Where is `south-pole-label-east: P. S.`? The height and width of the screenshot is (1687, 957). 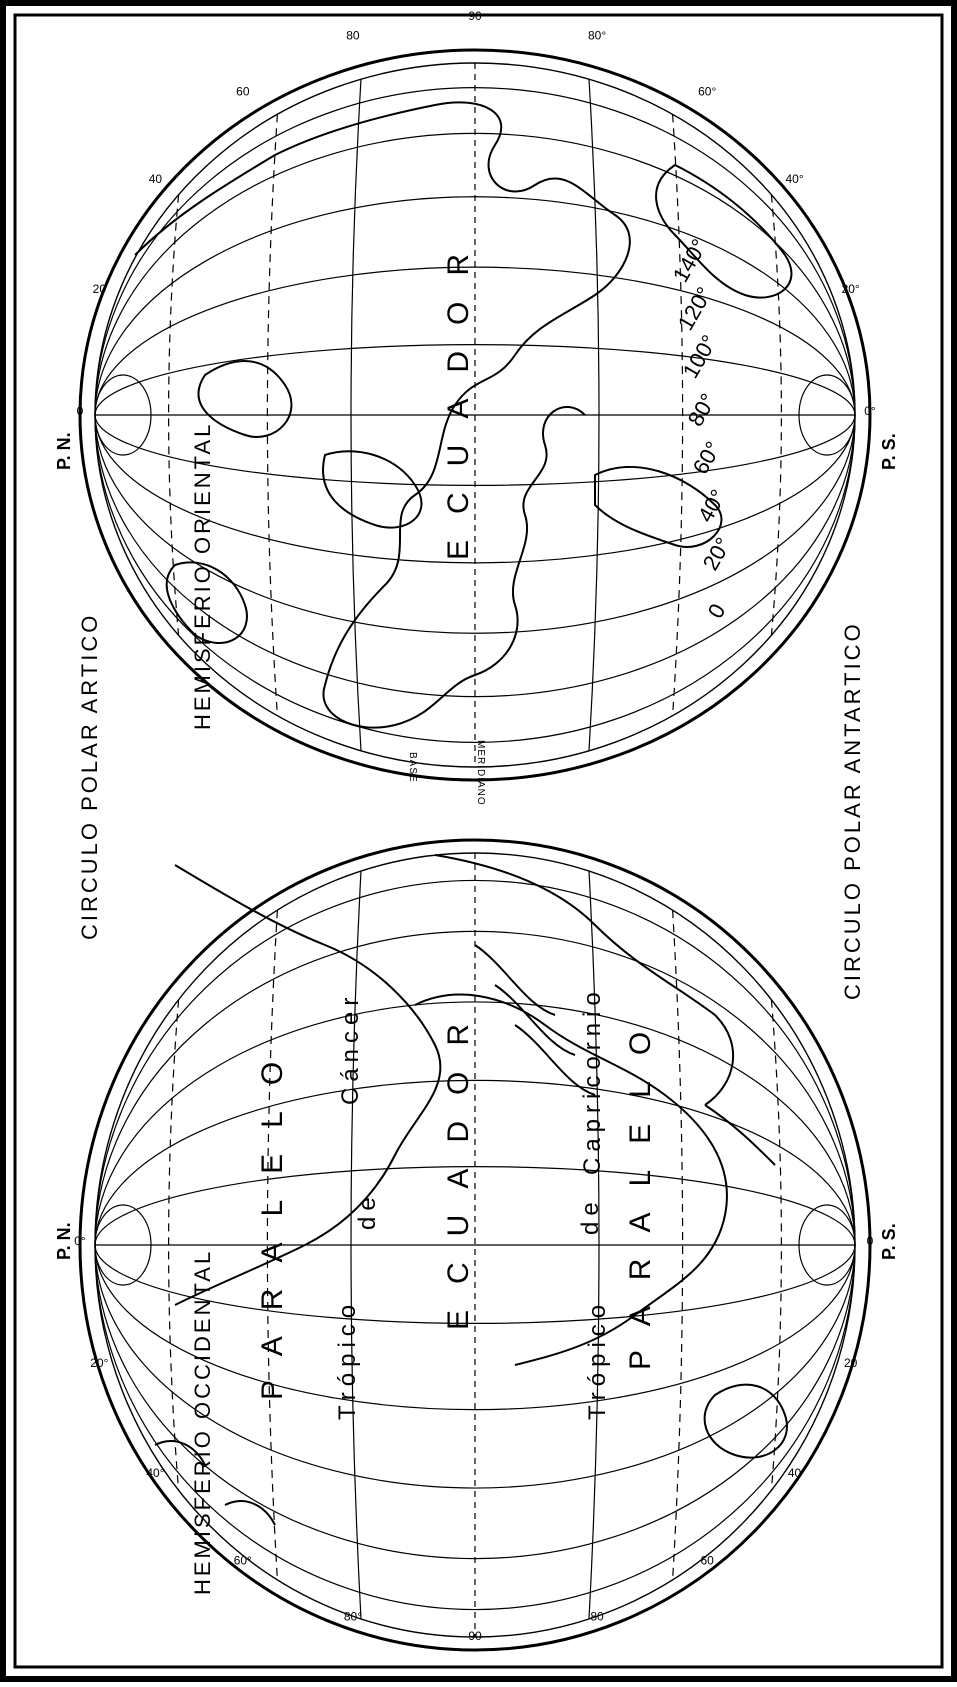 south-pole-label-east: P. S. is located at coordinates (889, 451).